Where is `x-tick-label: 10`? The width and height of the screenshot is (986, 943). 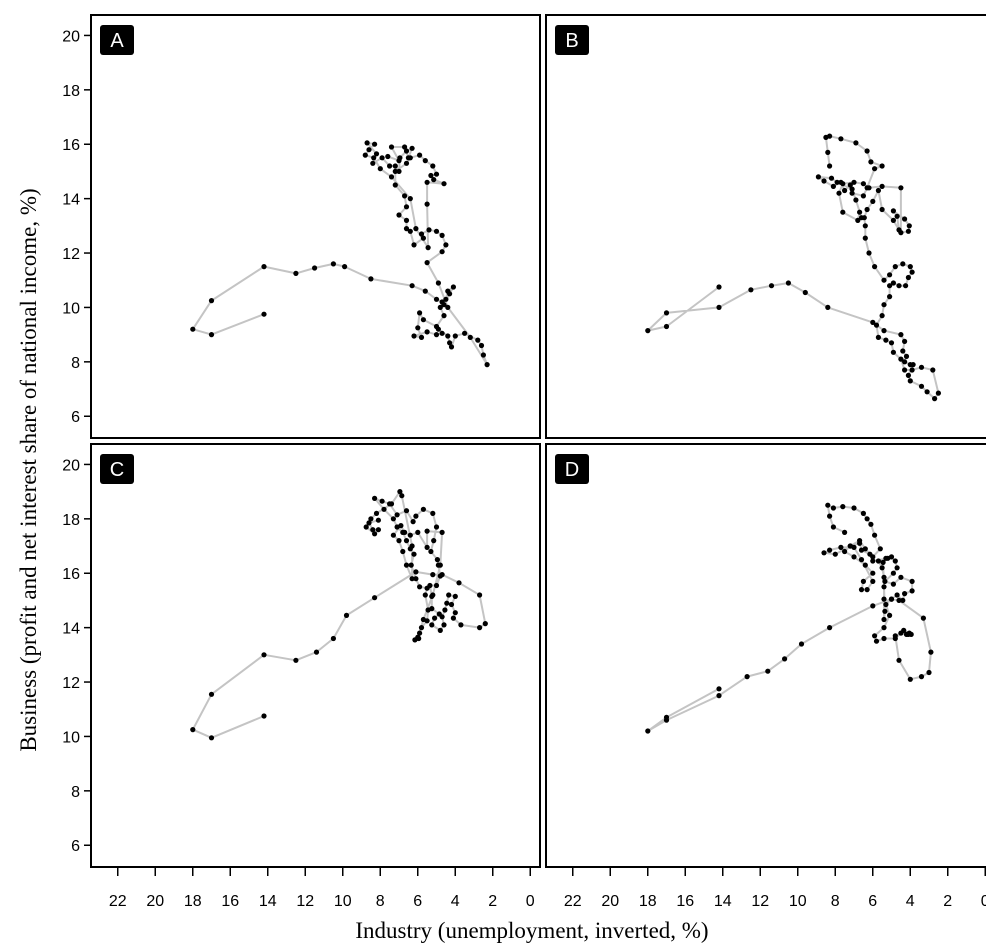
x-tick-label: 10 is located at coordinates (798, 901).